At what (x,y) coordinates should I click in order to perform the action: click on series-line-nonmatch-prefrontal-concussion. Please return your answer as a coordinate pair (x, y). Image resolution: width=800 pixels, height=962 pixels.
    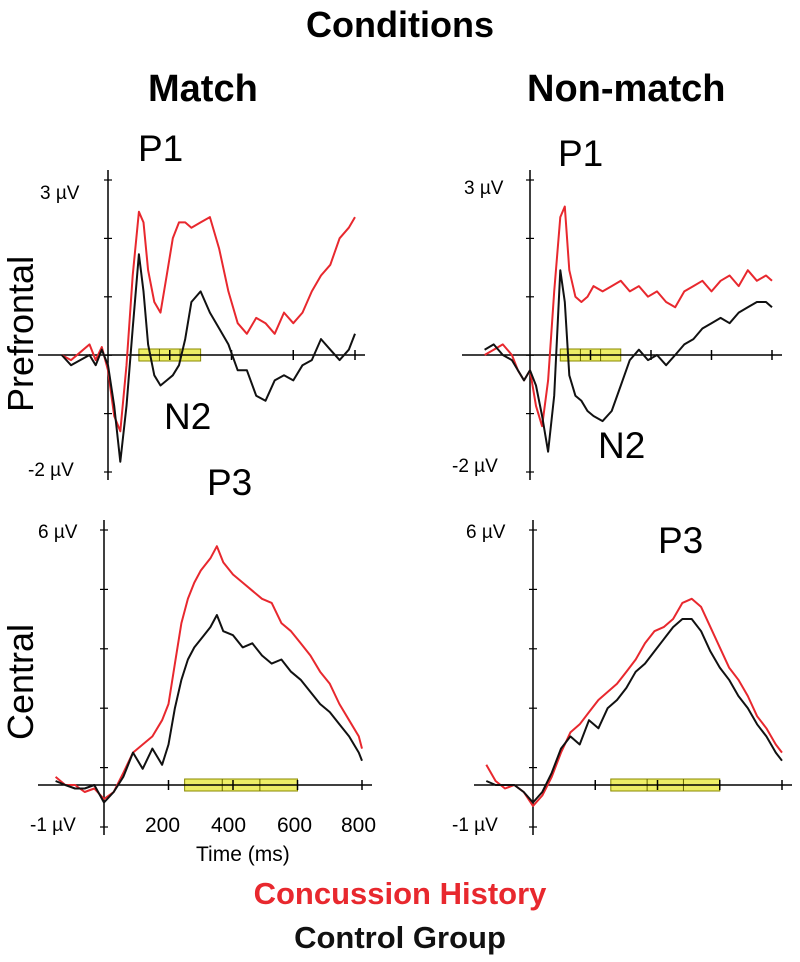
    Looking at the image, I should click on (628, 316).